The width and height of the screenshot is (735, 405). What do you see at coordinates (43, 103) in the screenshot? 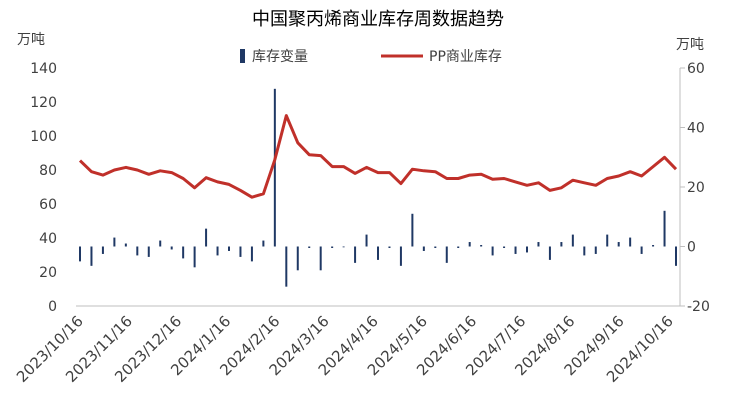
I see `left-tick-label: 120` at bounding box center [43, 103].